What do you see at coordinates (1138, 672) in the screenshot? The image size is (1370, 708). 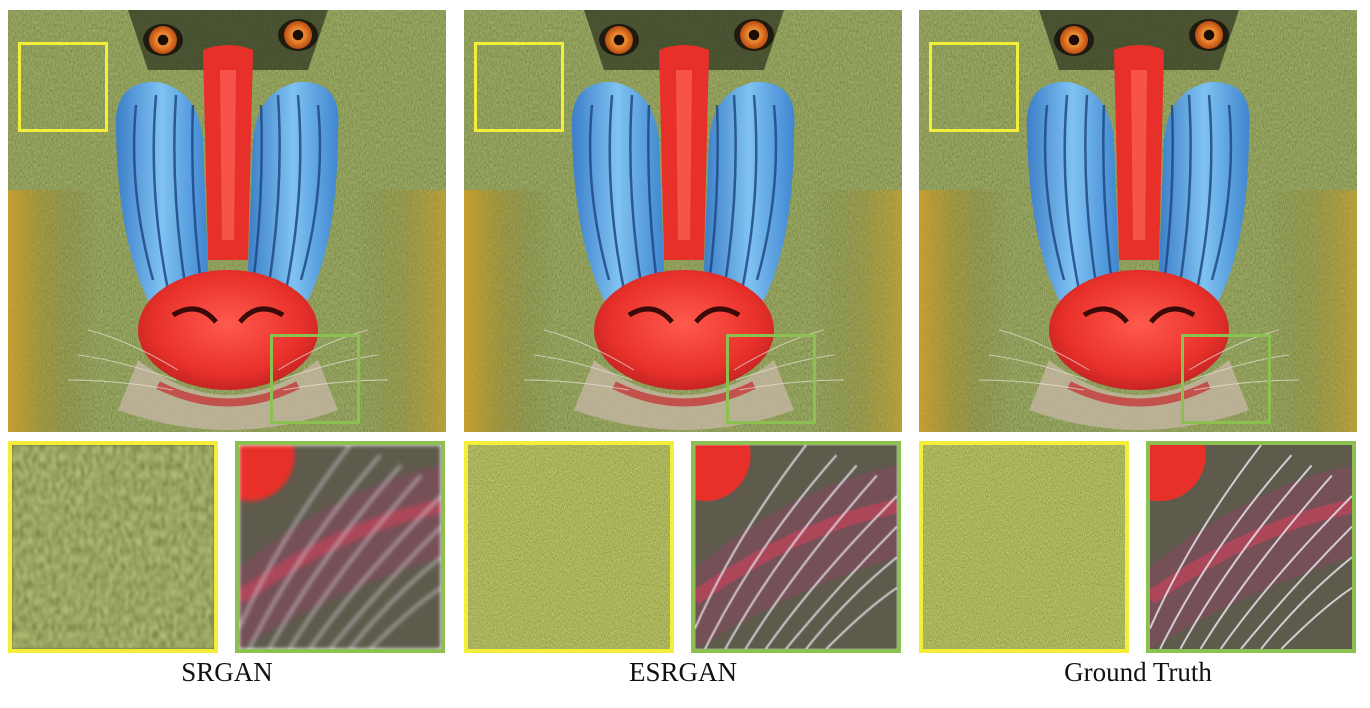 I see `panel-caption: Ground Truth` at bounding box center [1138, 672].